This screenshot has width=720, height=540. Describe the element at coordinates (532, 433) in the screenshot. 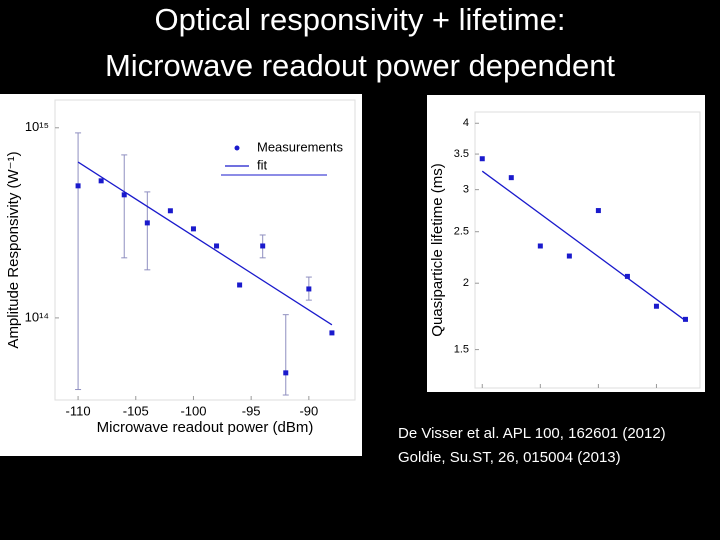

I see `citation: De Visser et al. APL 100, 162601 (2012)` at that location.